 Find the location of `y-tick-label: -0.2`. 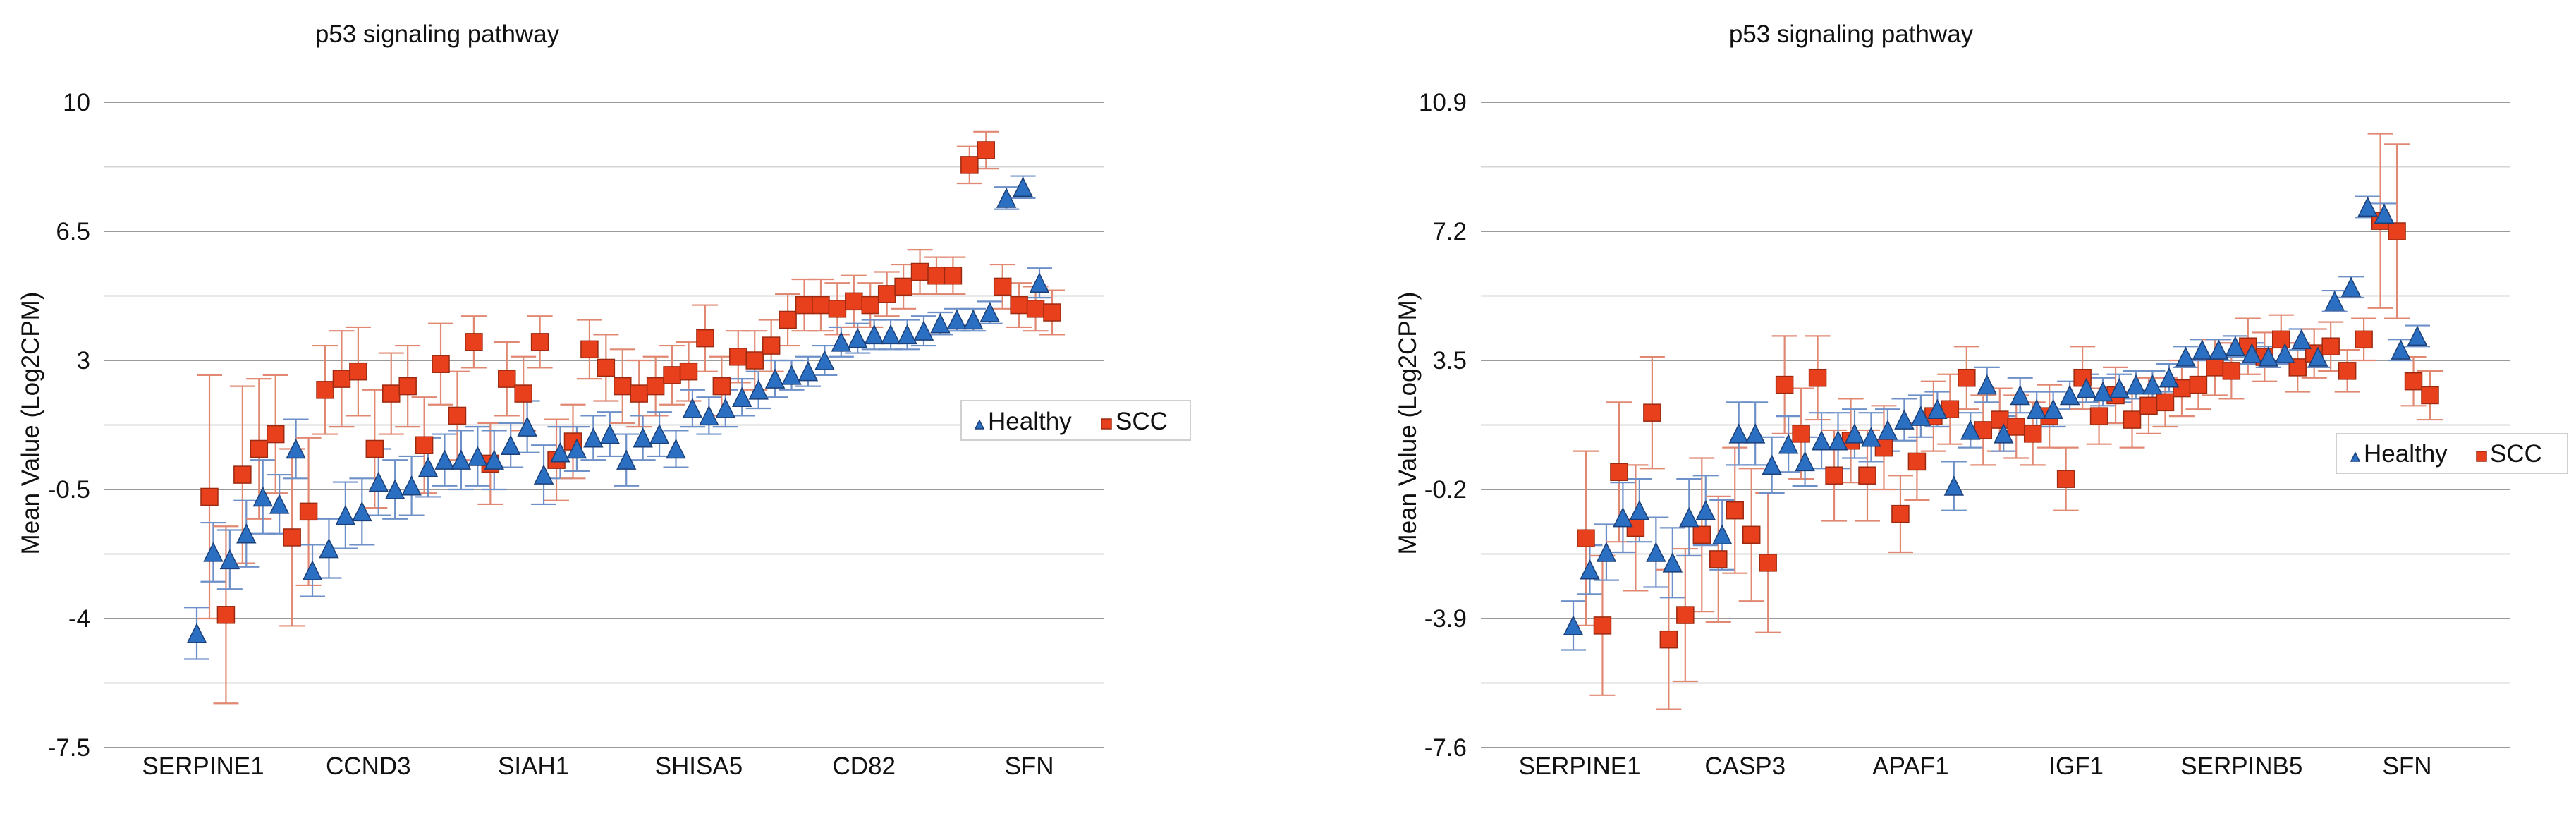

y-tick-label: -0.2 is located at coordinates (1446, 490).